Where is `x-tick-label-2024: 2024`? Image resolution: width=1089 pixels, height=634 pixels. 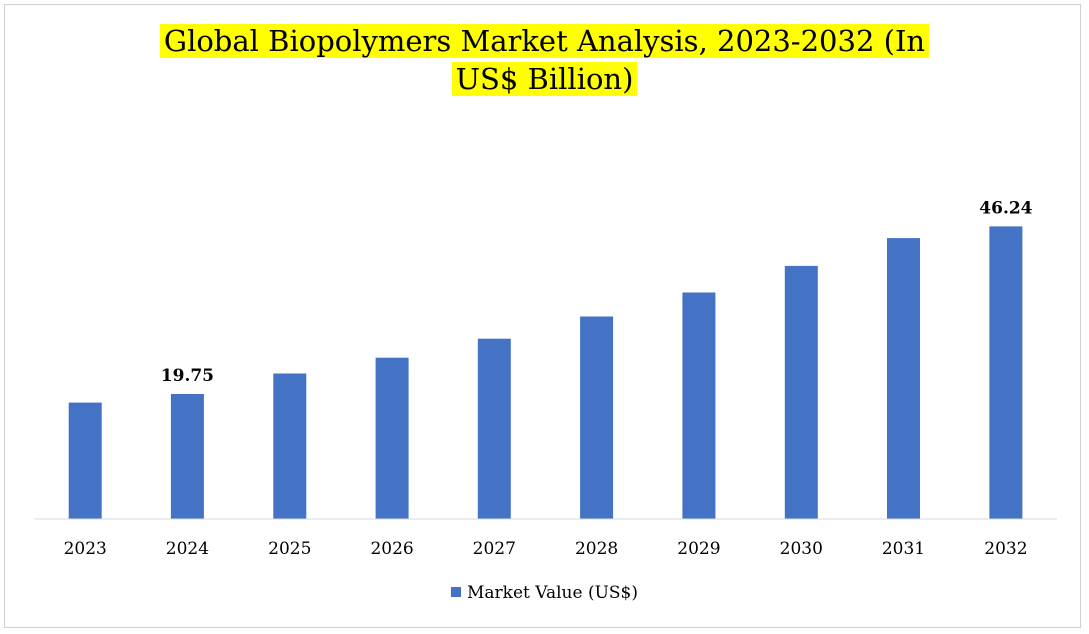
x-tick-label-2024: 2024 is located at coordinates (187, 549).